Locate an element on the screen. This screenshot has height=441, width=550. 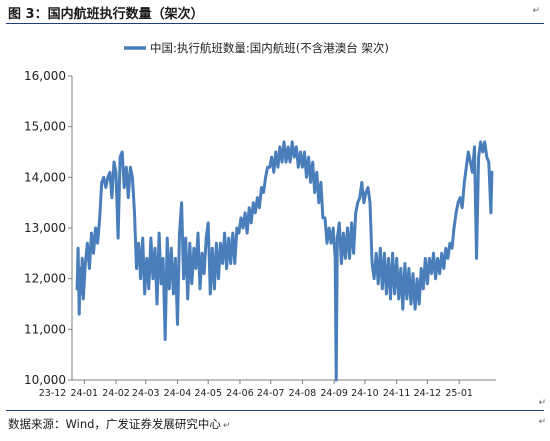
x-tick-label: 24-06 is located at coordinates (240, 393).